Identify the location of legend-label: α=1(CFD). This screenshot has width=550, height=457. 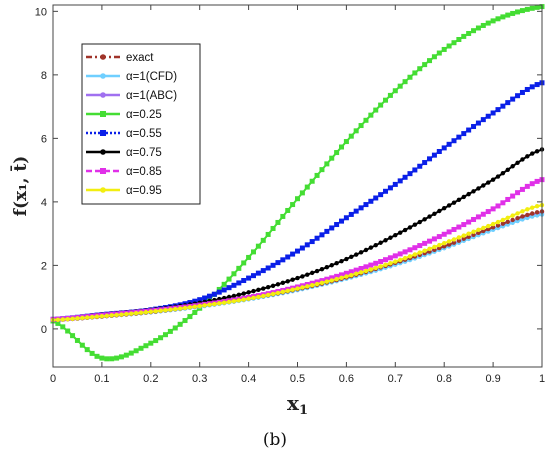
(151, 77).